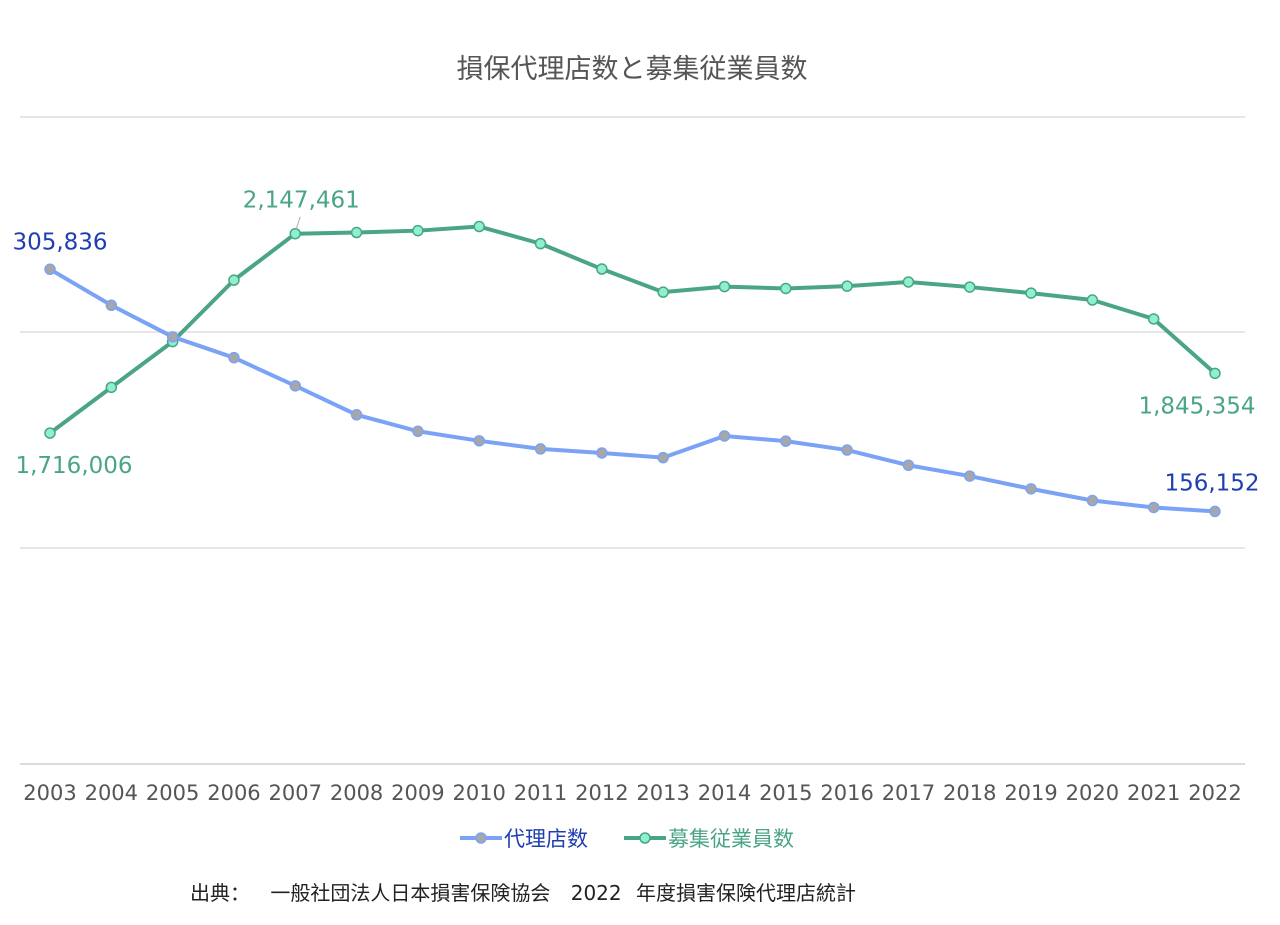 The width and height of the screenshot is (1280, 925). I want to click on label-leader-staff, so click(298, 222).